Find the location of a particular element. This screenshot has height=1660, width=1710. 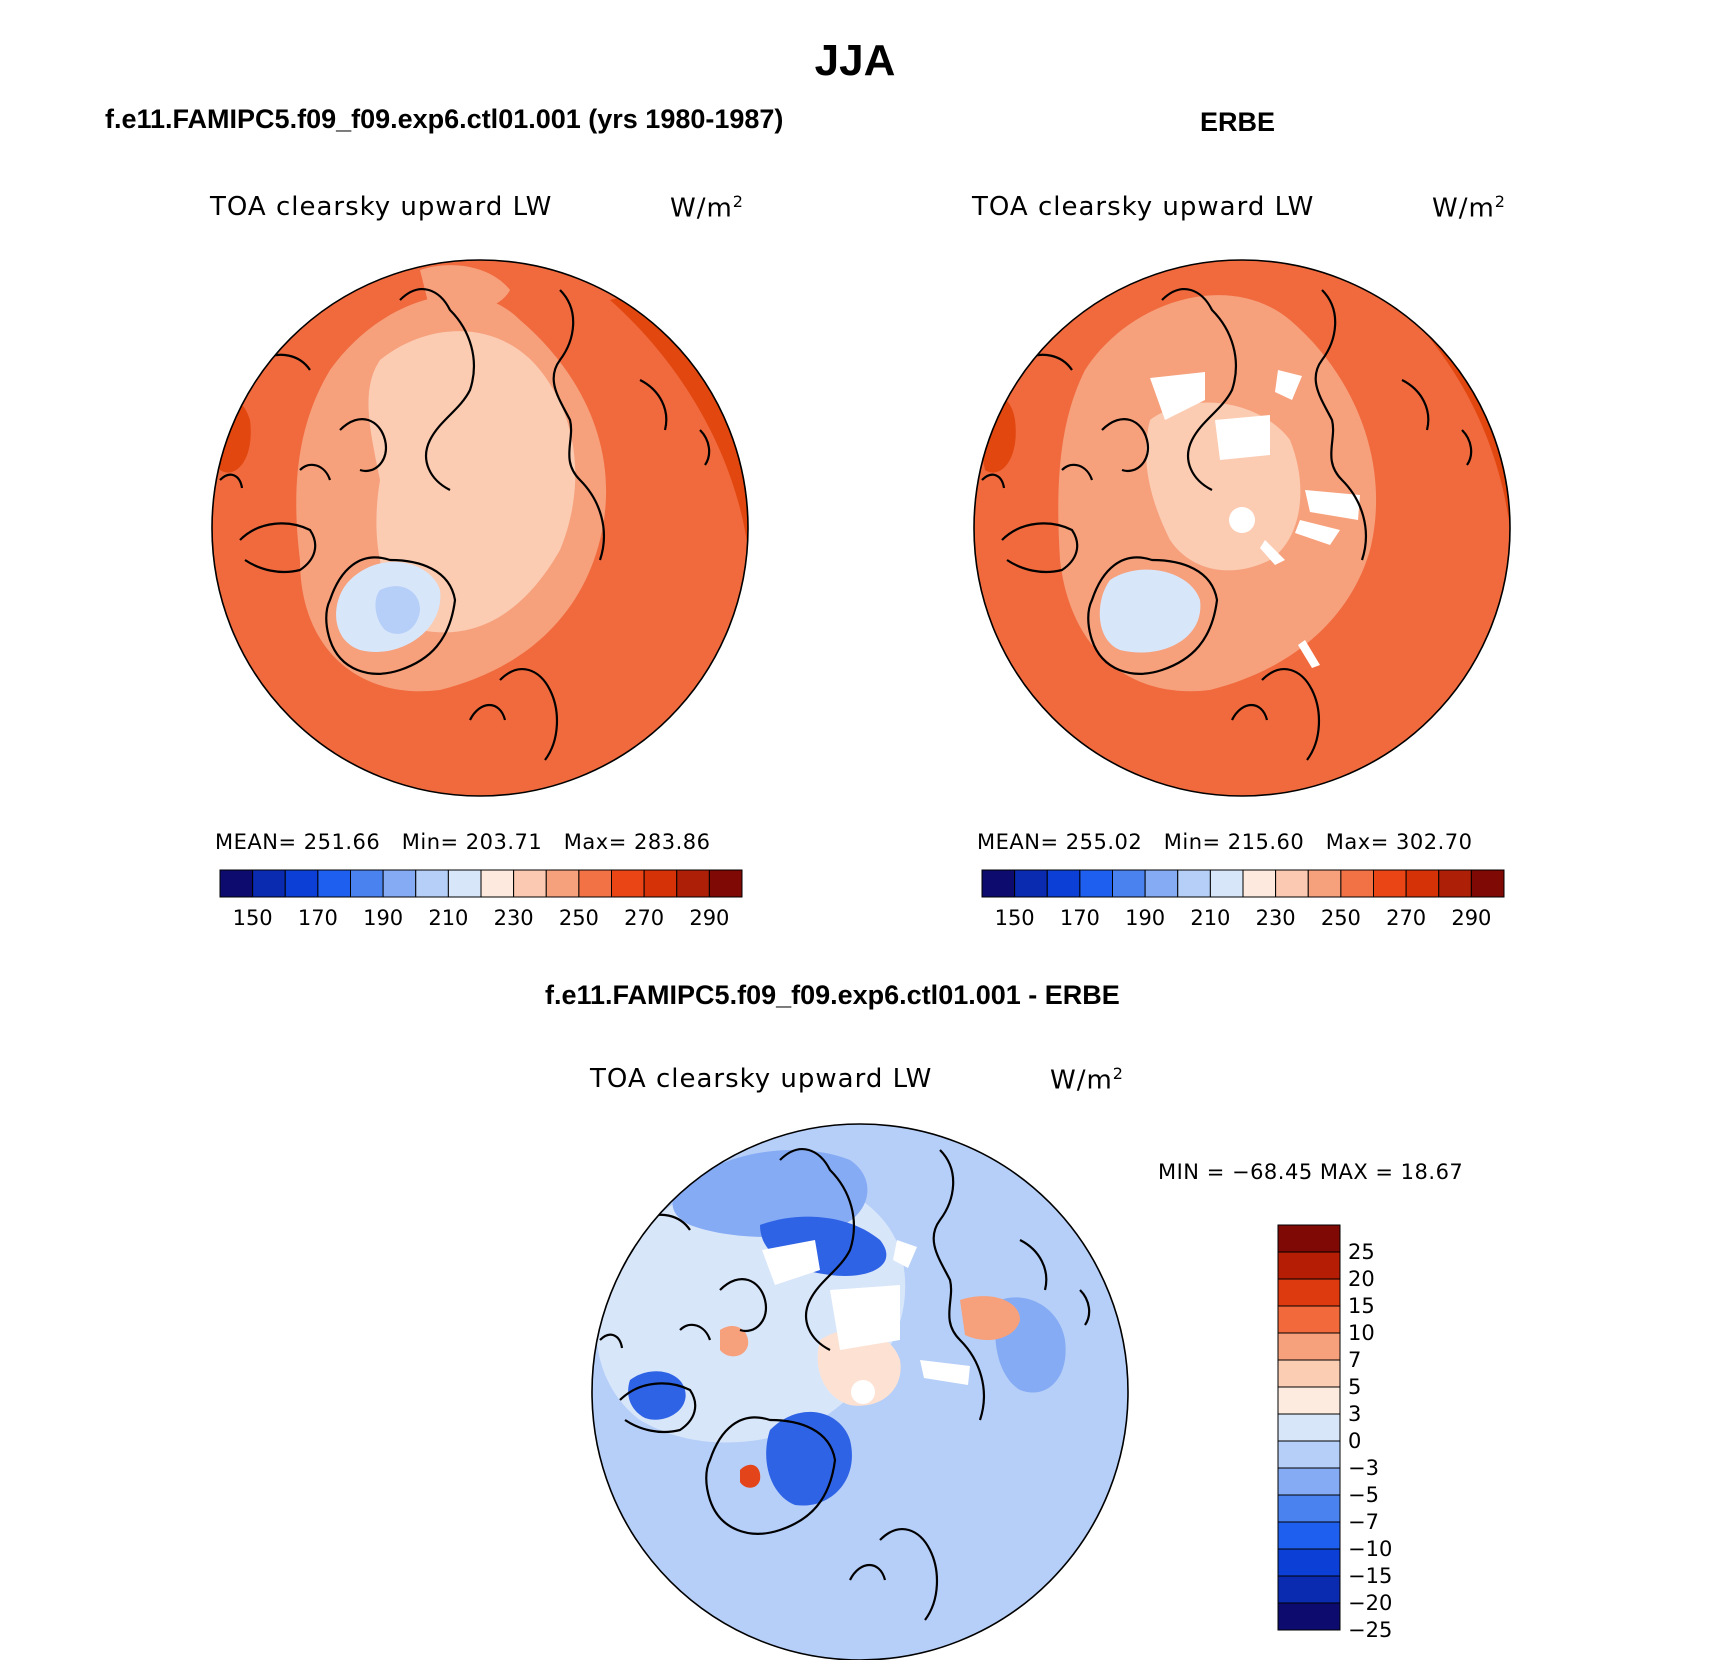

model-colorbar-tick-label: 190 is located at coordinates (383, 918).